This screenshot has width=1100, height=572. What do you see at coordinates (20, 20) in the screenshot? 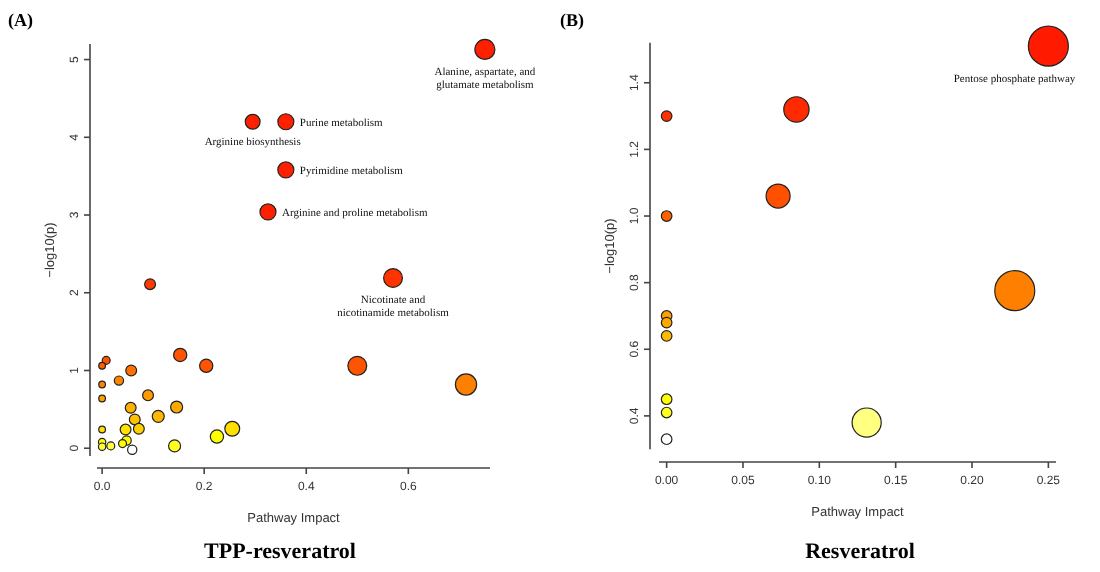
I see `text: (A)` at bounding box center [20, 20].